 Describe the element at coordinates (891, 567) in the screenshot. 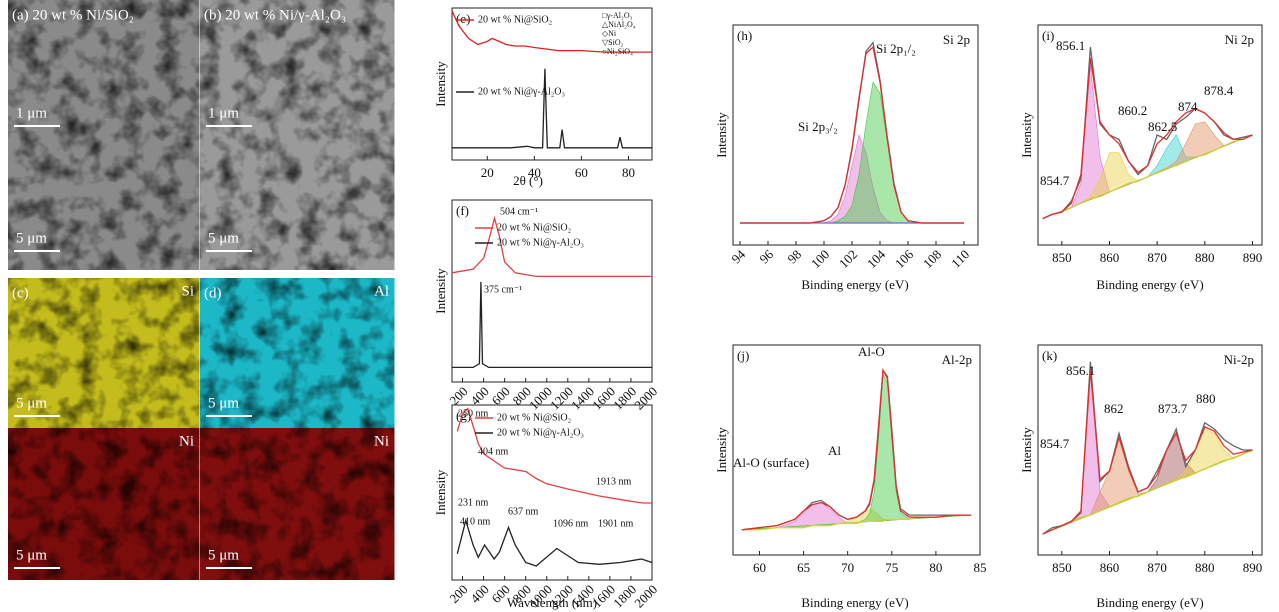

I see `x-tick-label: 75` at that location.